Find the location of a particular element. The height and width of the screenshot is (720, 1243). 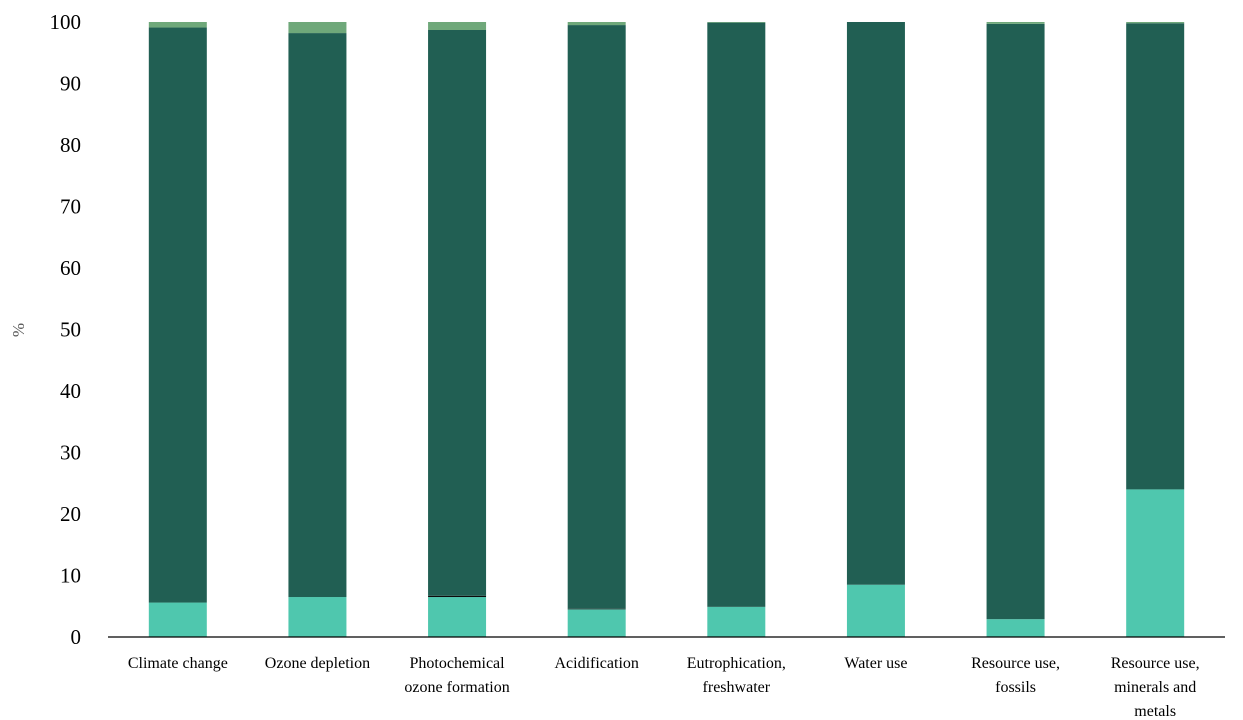

y-tick-label: 100 is located at coordinates (66, 22).